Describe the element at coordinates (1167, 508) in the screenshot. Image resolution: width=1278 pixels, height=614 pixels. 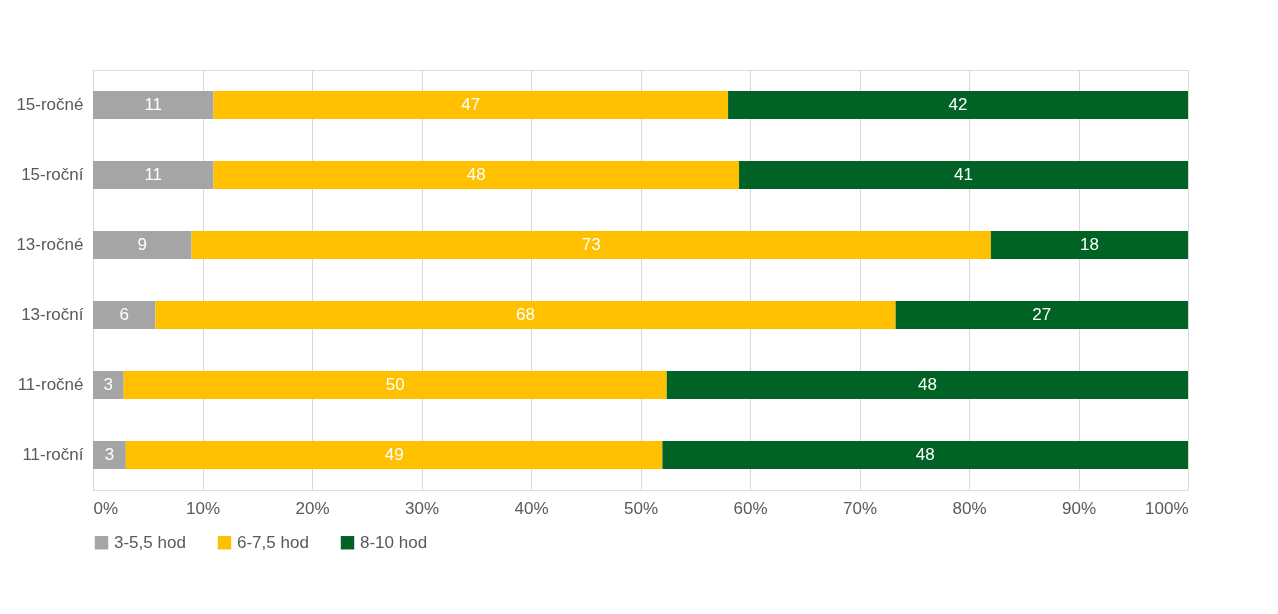
I see `x-tick-label: 100%` at that location.